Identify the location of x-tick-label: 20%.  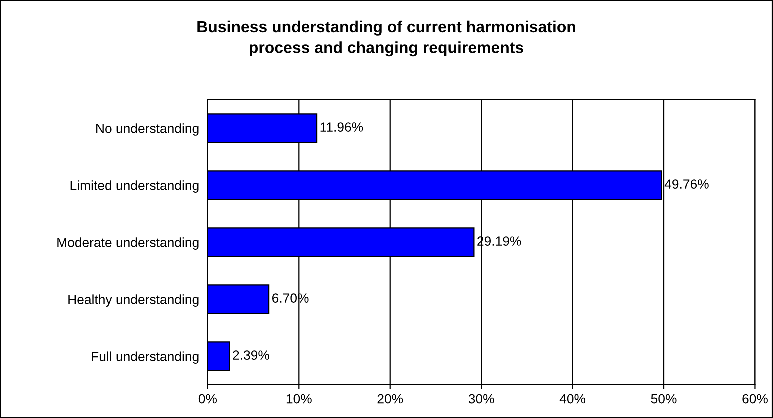
(391, 399).